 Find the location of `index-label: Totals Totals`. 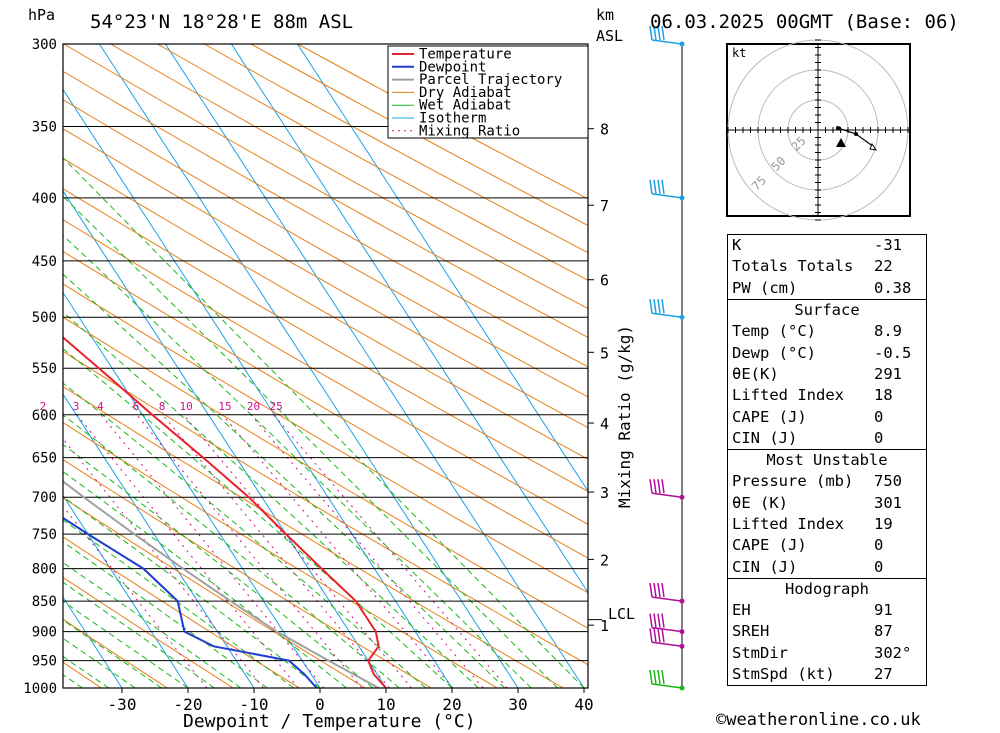

index-label: Totals Totals is located at coordinates (793, 266).